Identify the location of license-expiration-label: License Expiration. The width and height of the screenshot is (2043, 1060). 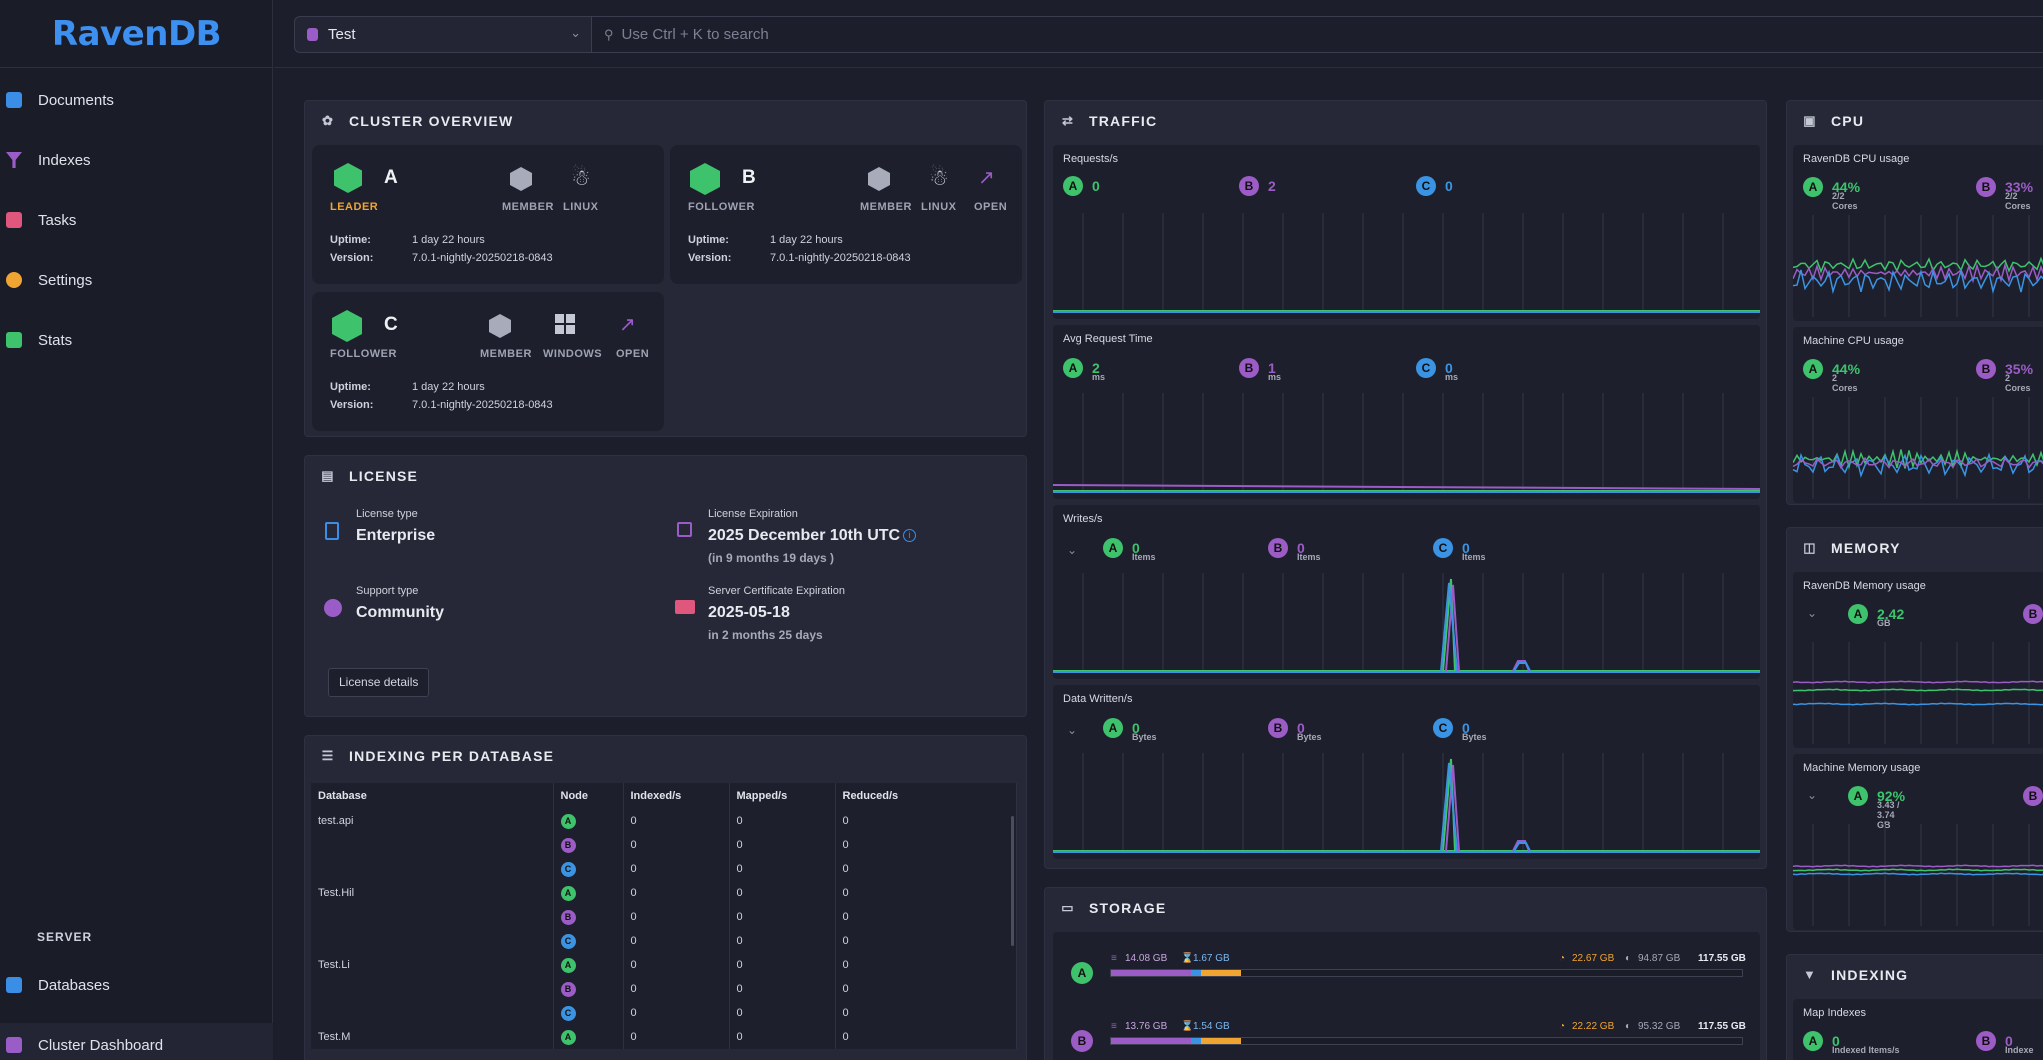
(753, 514).